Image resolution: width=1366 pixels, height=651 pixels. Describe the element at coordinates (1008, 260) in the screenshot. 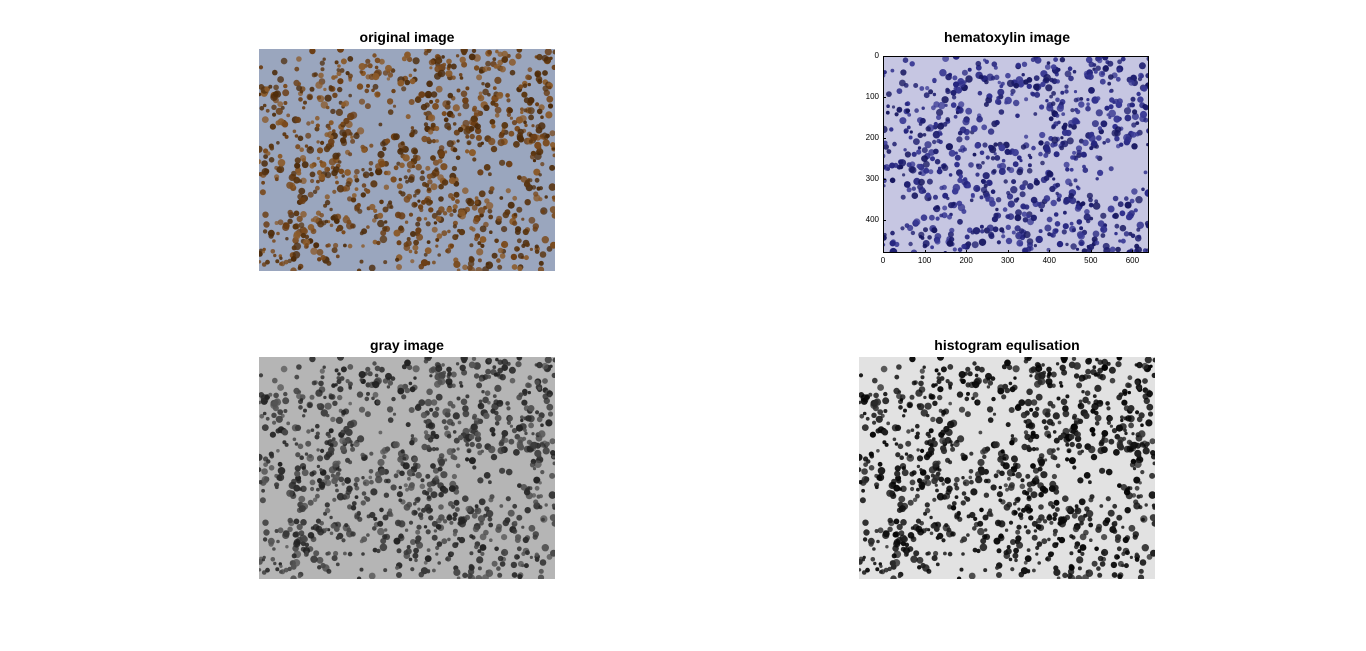

I see `x-tick-label: 300` at that location.